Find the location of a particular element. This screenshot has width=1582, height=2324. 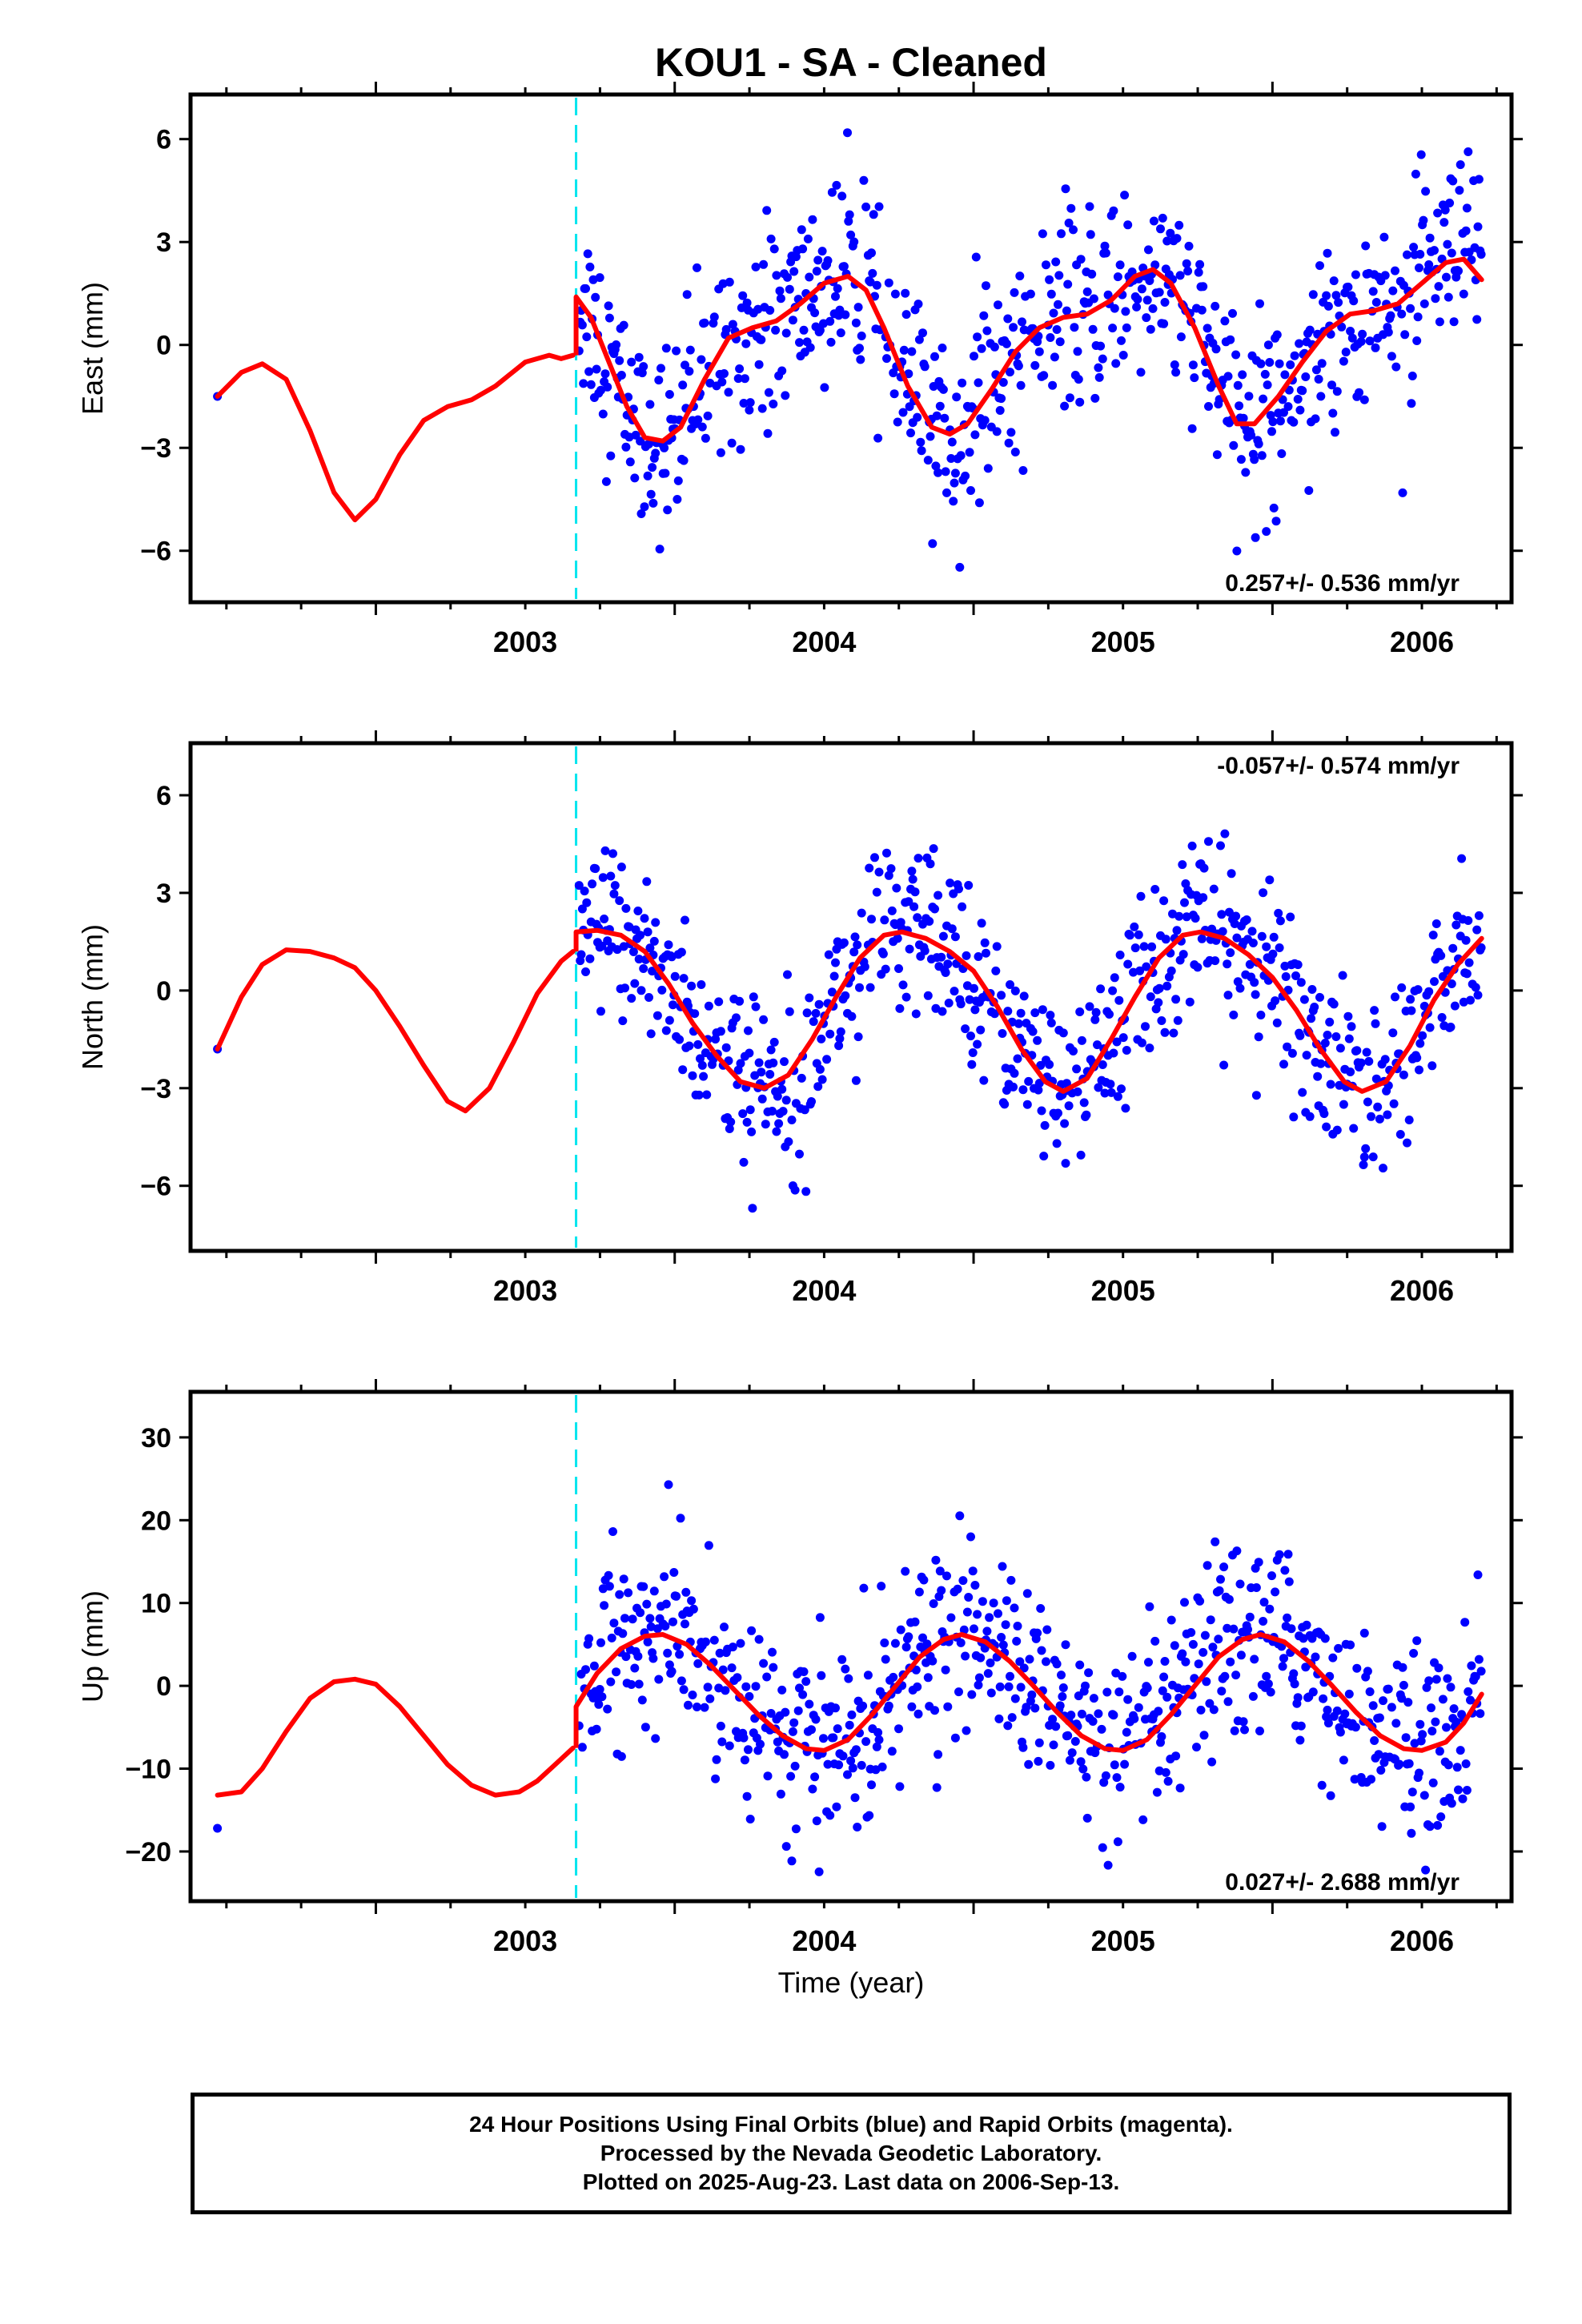

model-curve-post is located at coordinates (1029, 1692).